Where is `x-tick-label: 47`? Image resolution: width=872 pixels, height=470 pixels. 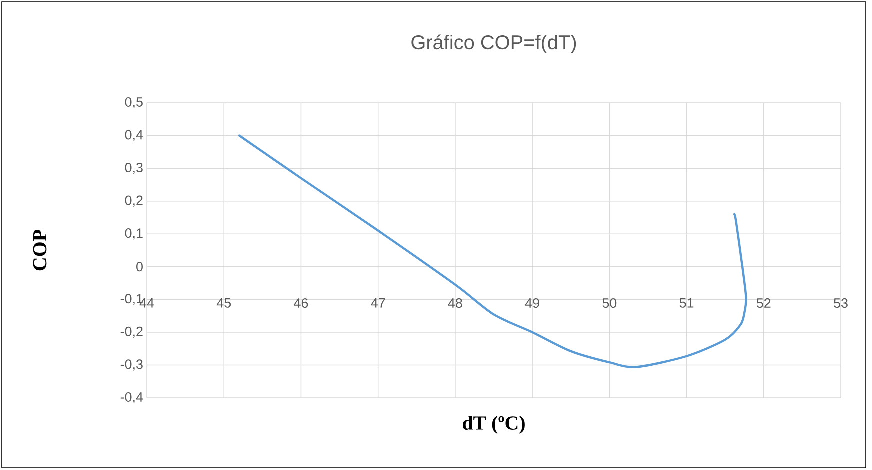
x-tick-label: 47 is located at coordinates (378, 303).